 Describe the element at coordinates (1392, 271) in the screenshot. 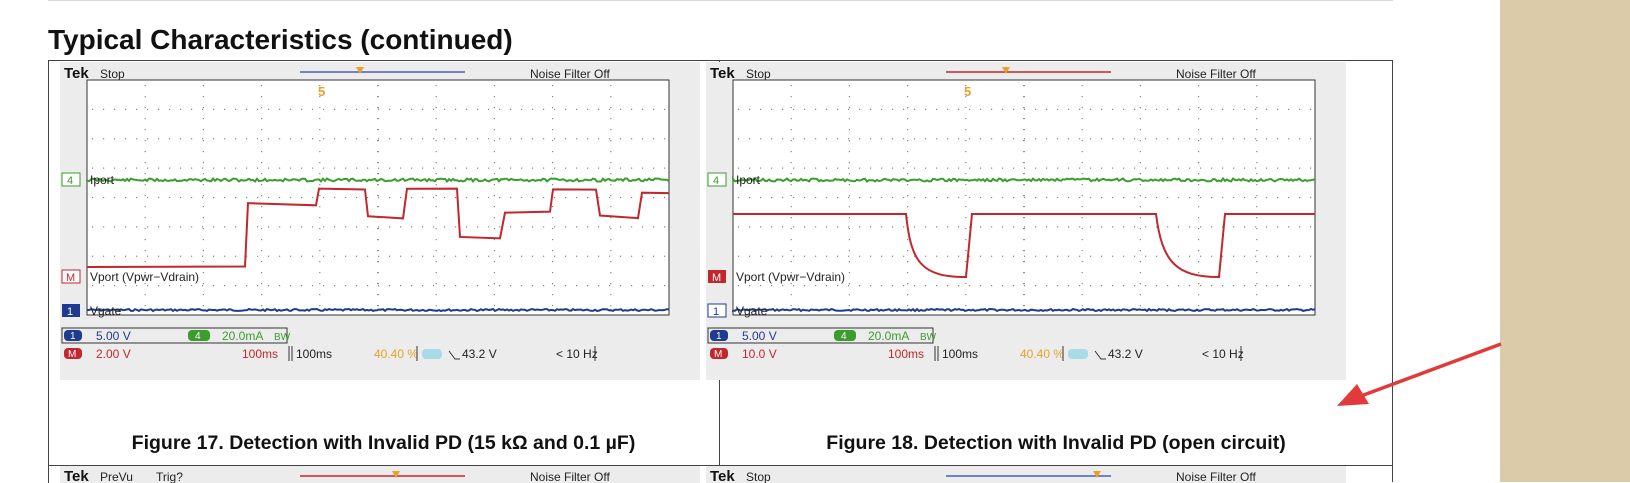

I see `table-border-right` at that location.